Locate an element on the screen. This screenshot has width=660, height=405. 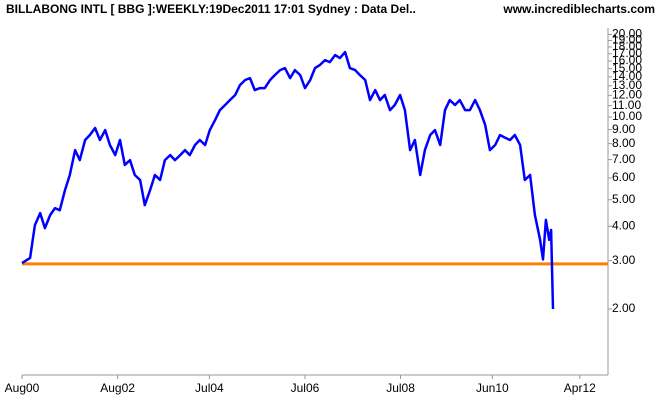
y-tick-label: 8.00 is located at coordinates (624, 143).